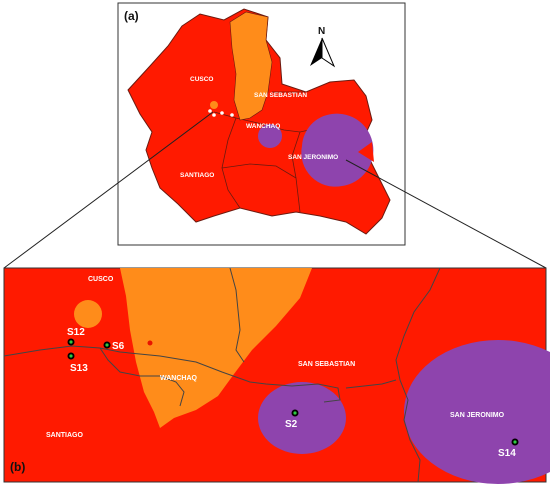 The image size is (550, 486). Describe the element at coordinates (337, 150) in the screenshot. I see `overview-zone-s14` at that location.